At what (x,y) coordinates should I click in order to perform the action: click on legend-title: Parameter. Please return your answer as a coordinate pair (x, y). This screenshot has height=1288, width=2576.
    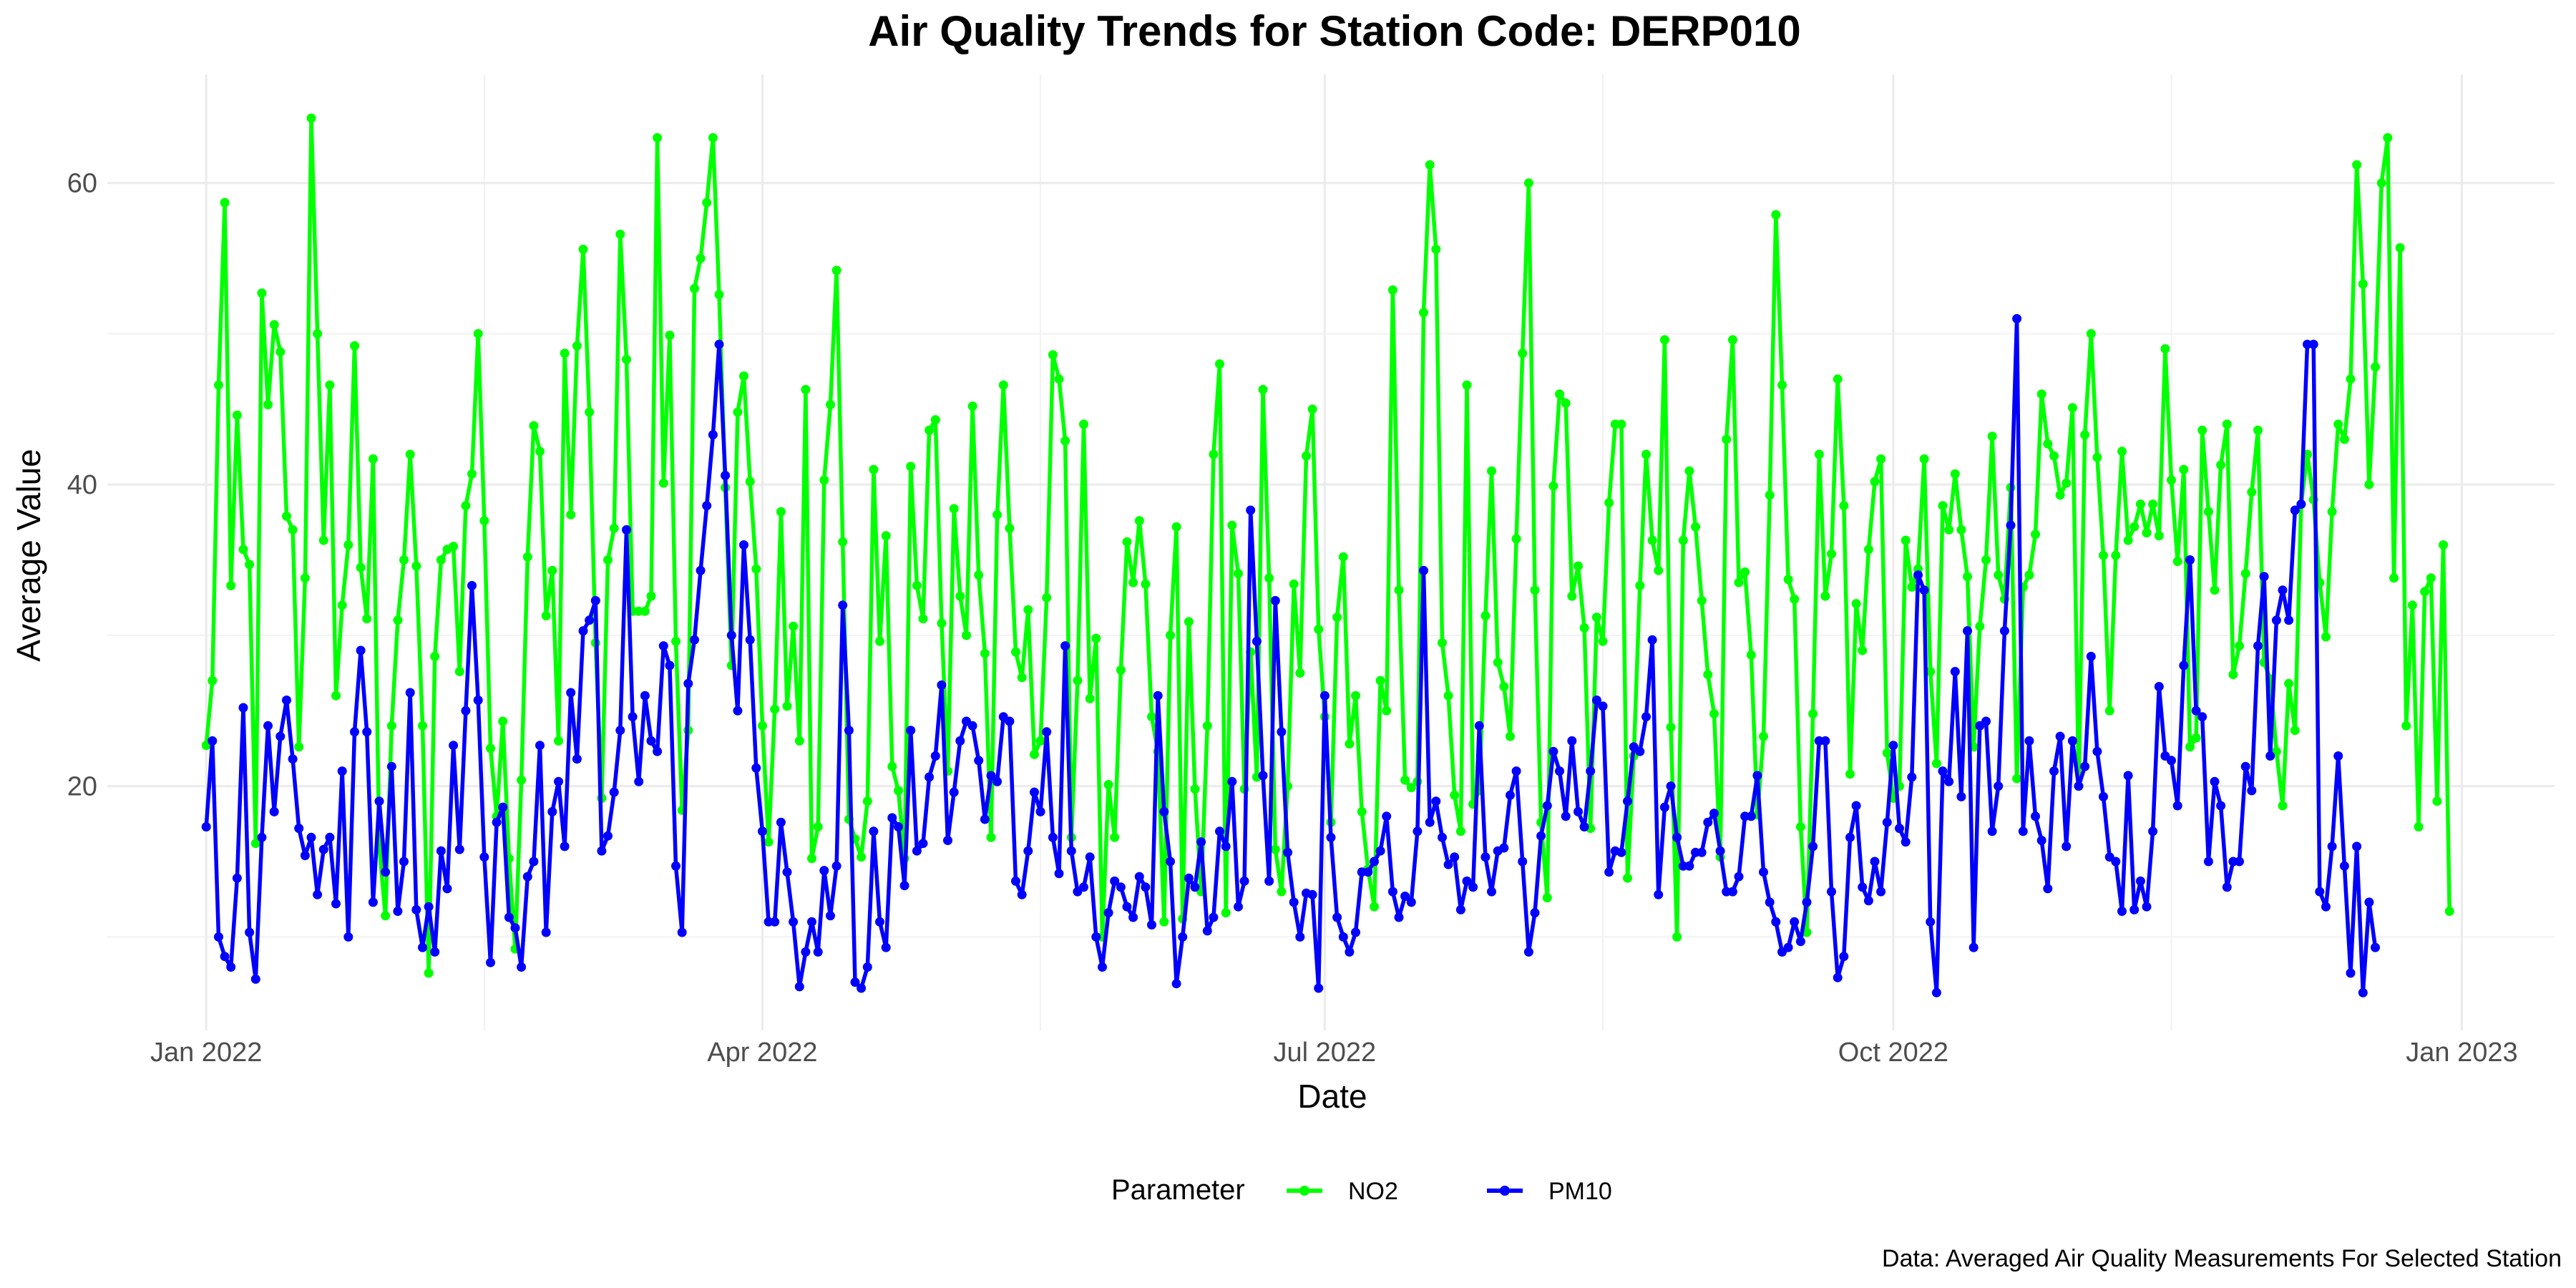
    Looking at the image, I should click on (1178, 1190).